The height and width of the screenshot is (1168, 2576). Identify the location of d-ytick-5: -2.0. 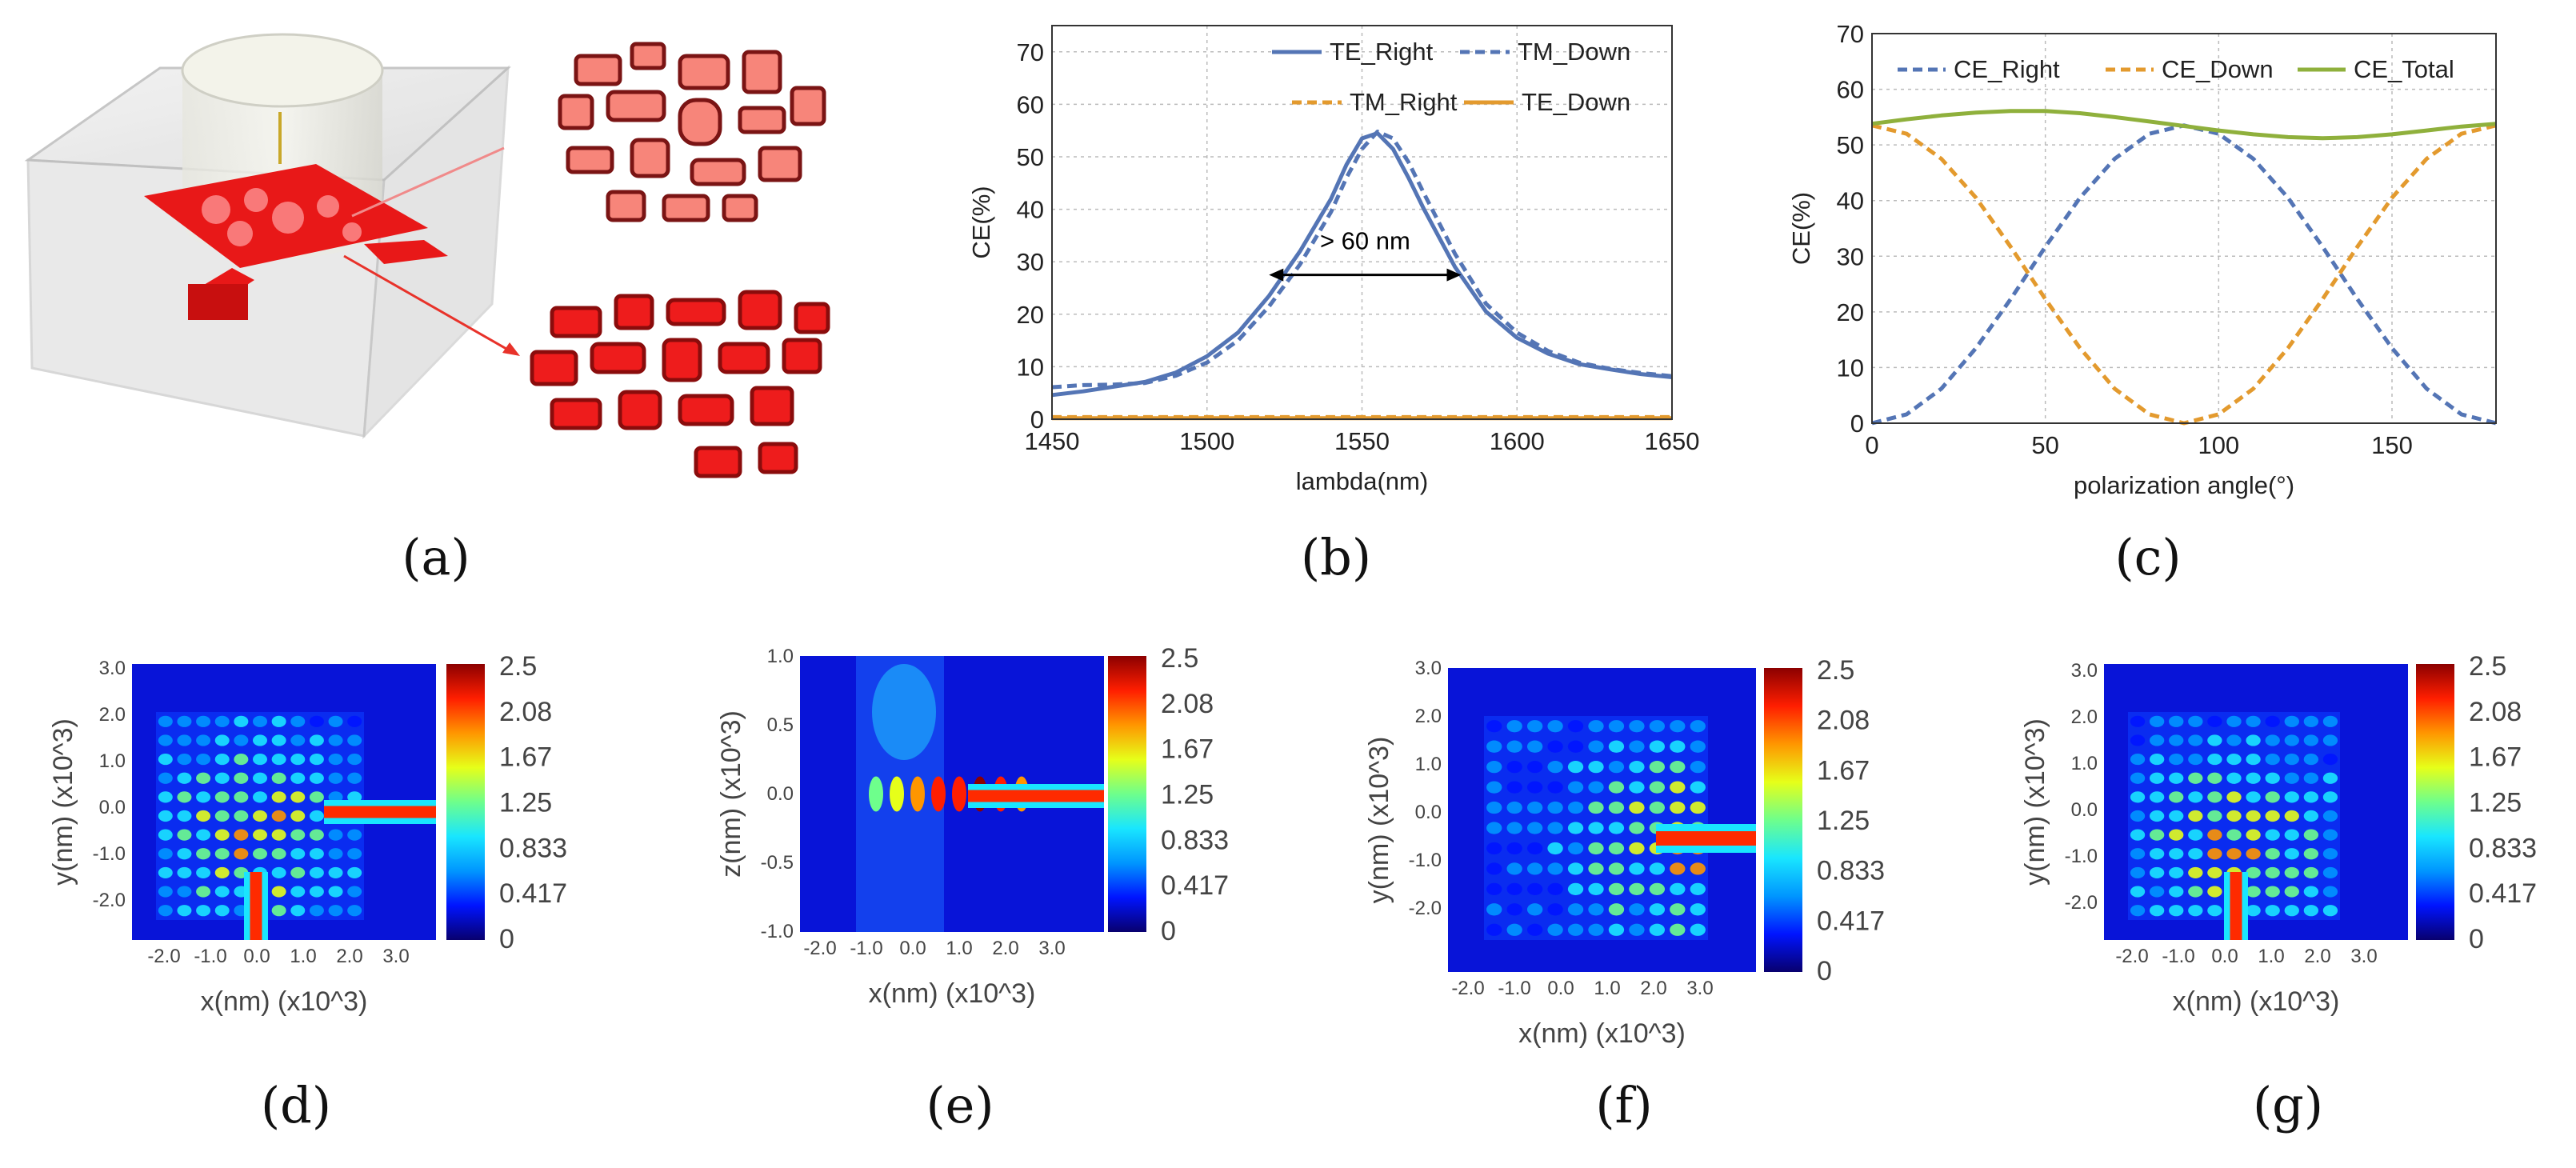
(109, 900).